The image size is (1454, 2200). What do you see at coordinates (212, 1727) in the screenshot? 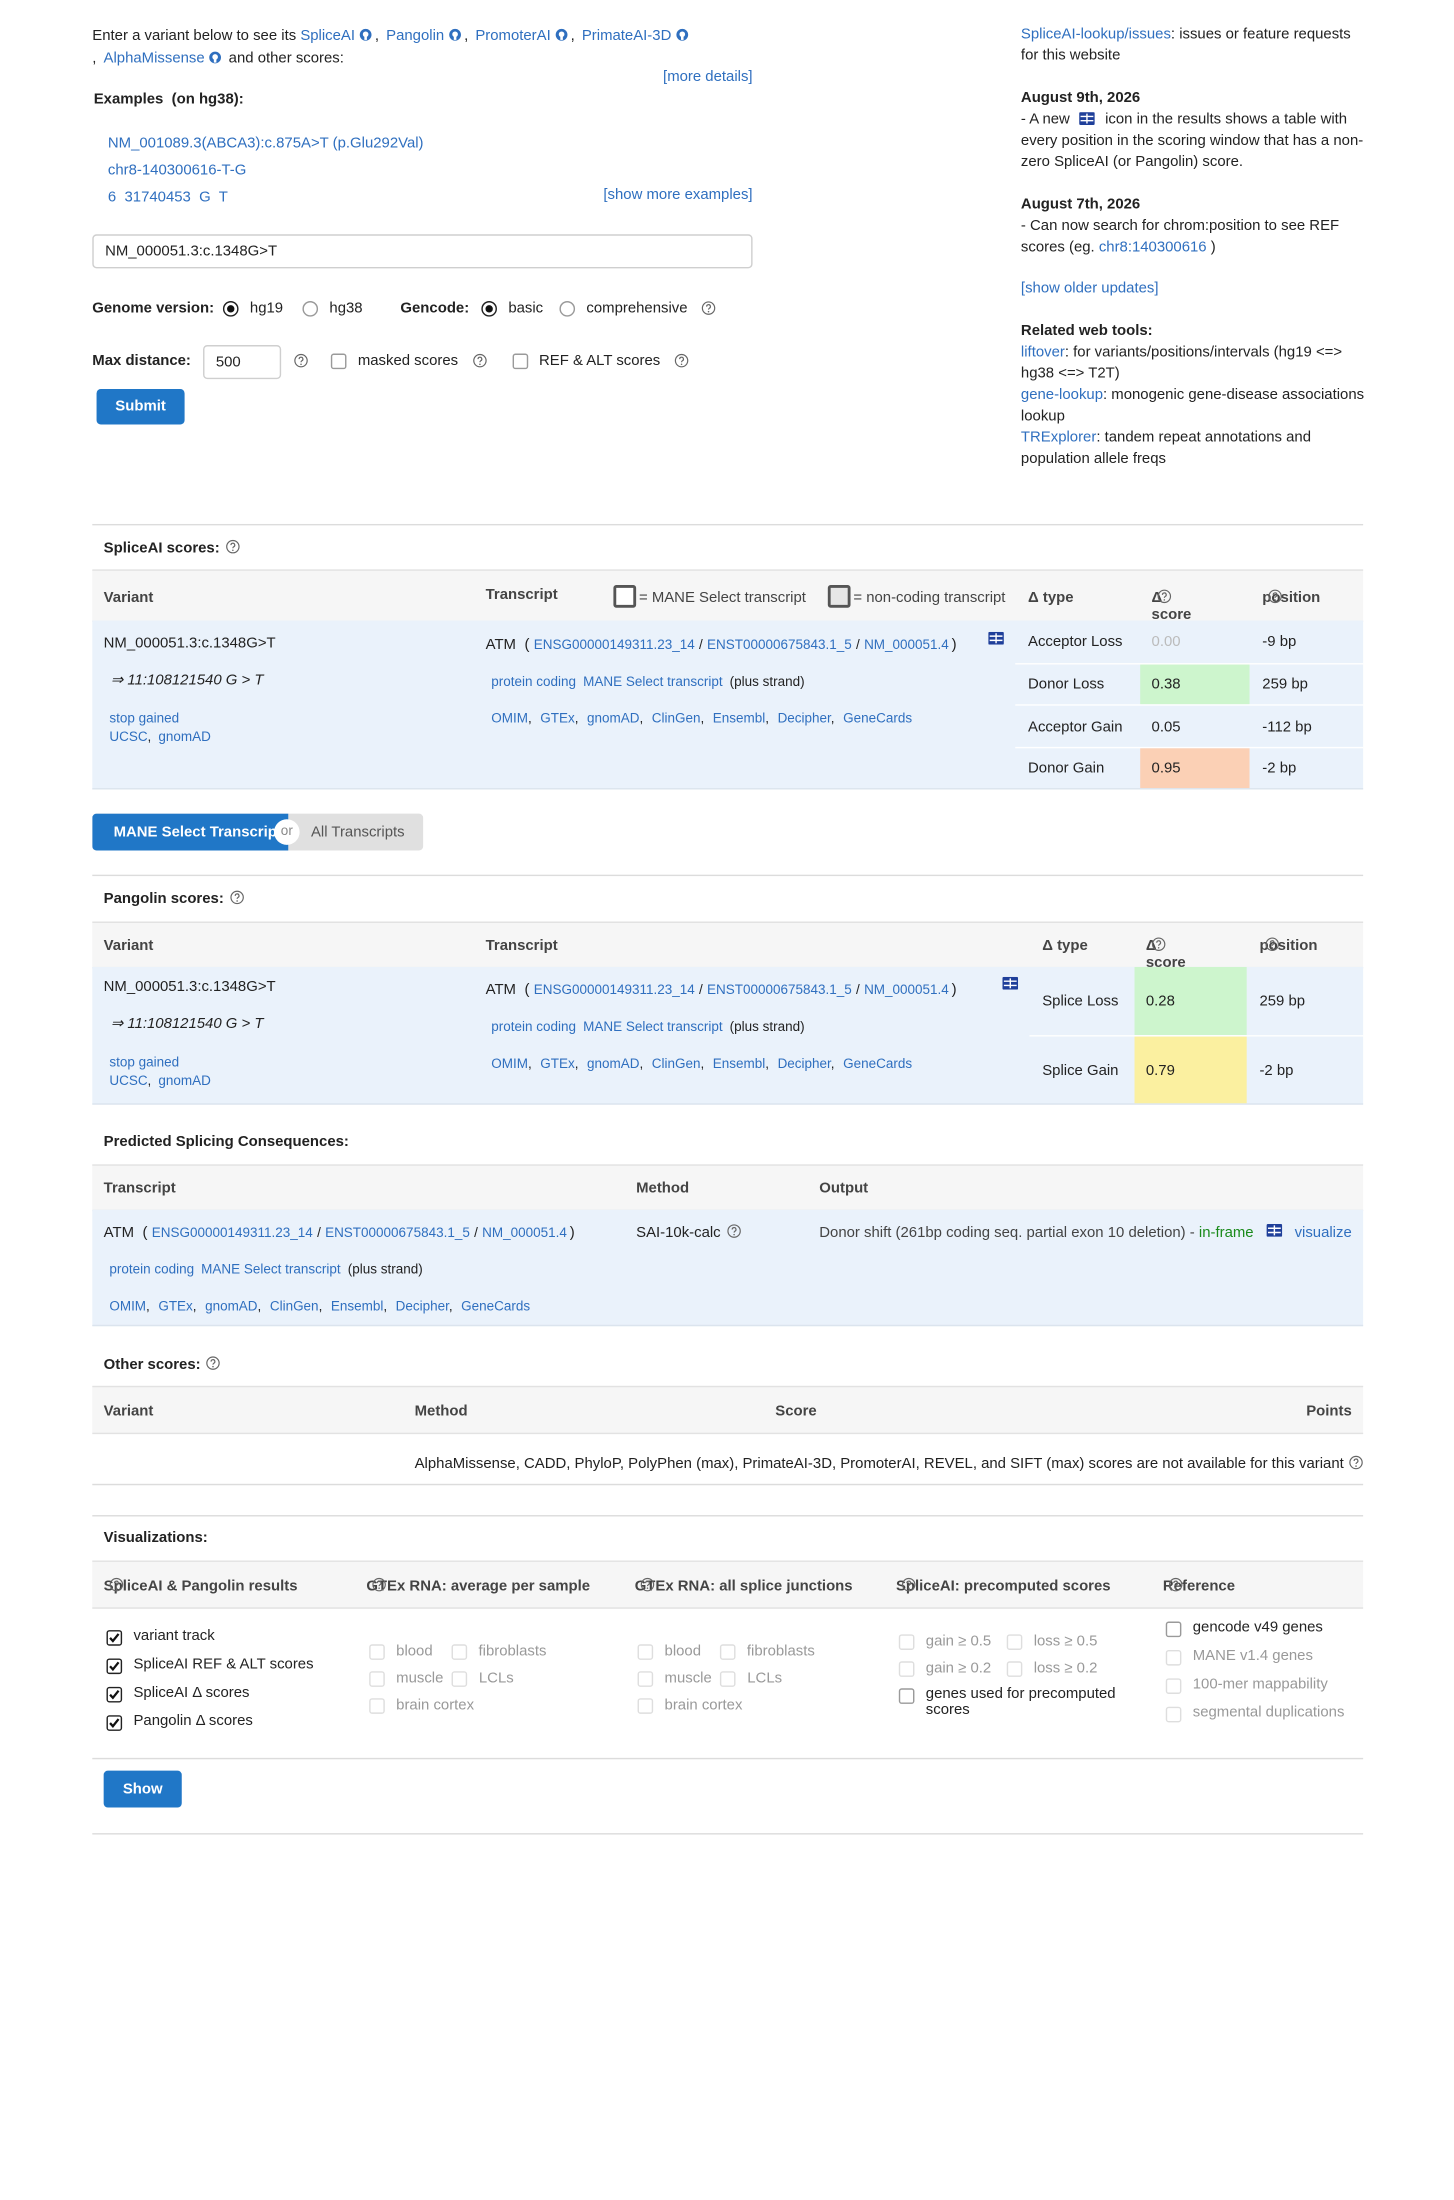
I see `vis-option: Pangolin Δ scores` at bounding box center [212, 1727].